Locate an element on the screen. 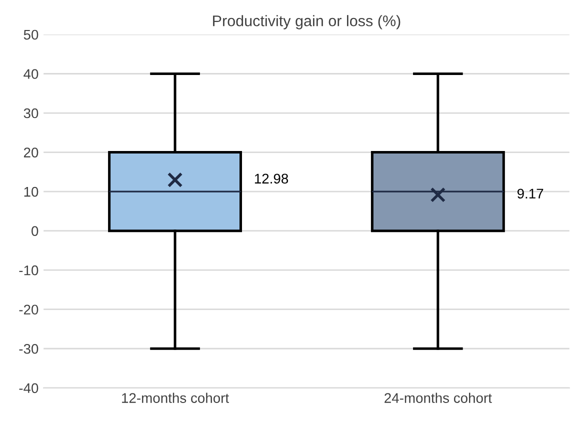 The image size is (581, 431). annotation: 12.98 is located at coordinates (271, 179).